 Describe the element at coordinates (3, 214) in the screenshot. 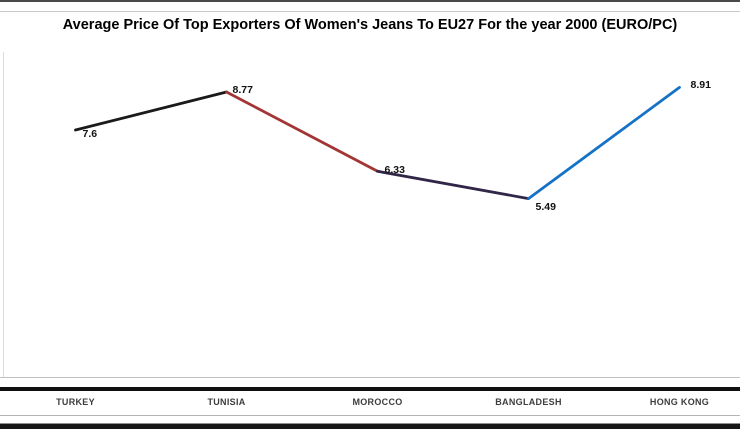

I see `plot-left-border` at that location.